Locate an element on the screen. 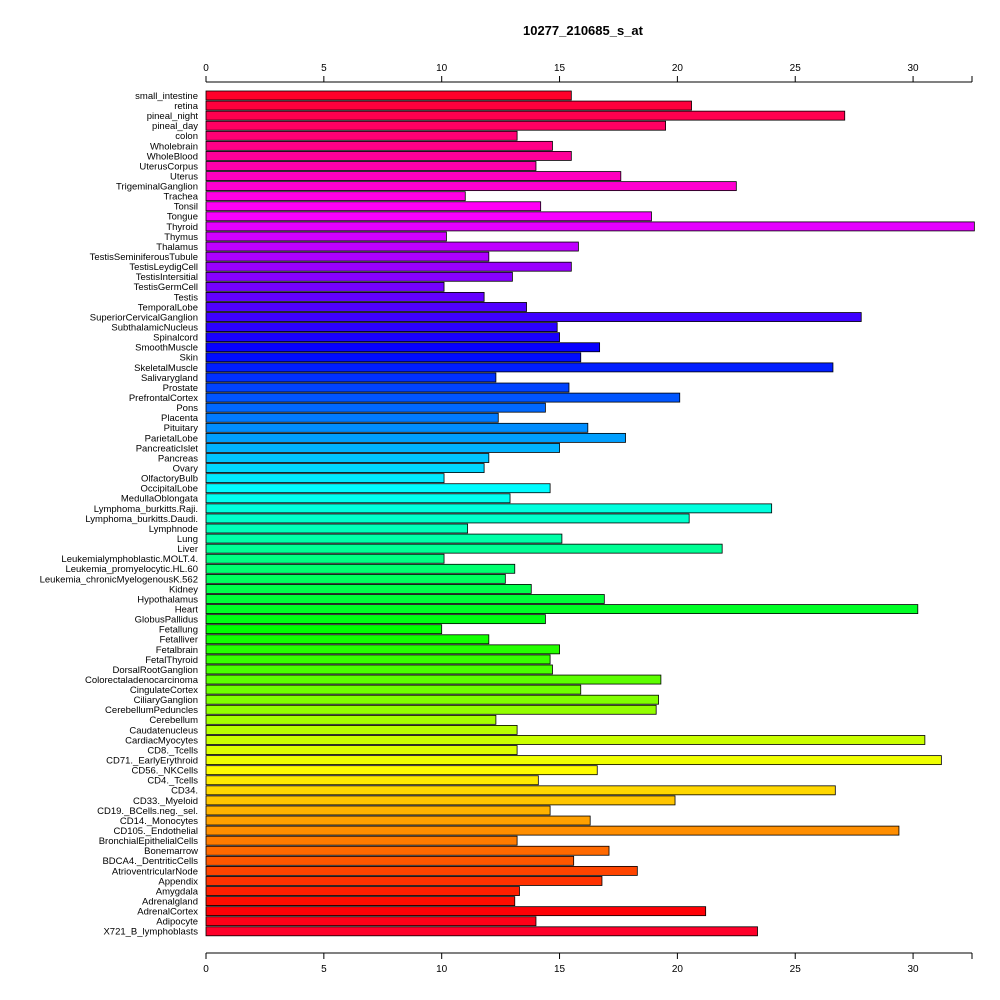  bottom-tick-label: 10 is located at coordinates (442, 969).